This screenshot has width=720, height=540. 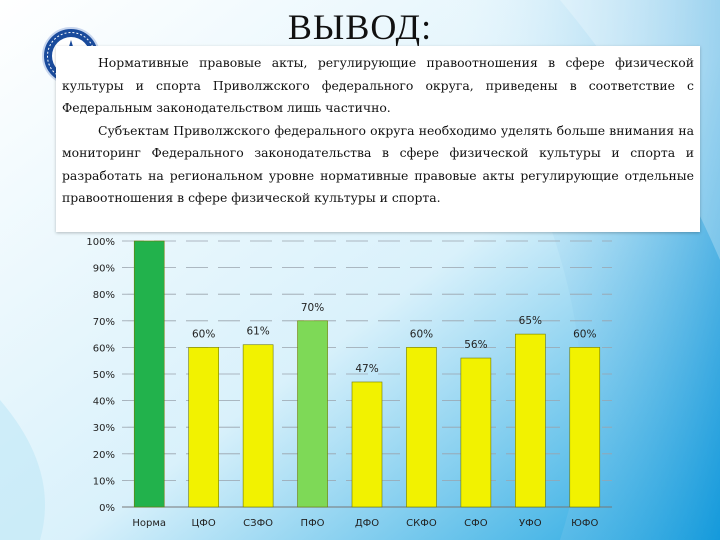 I want to click on data-label: 56%, so click(x=475, y=345).